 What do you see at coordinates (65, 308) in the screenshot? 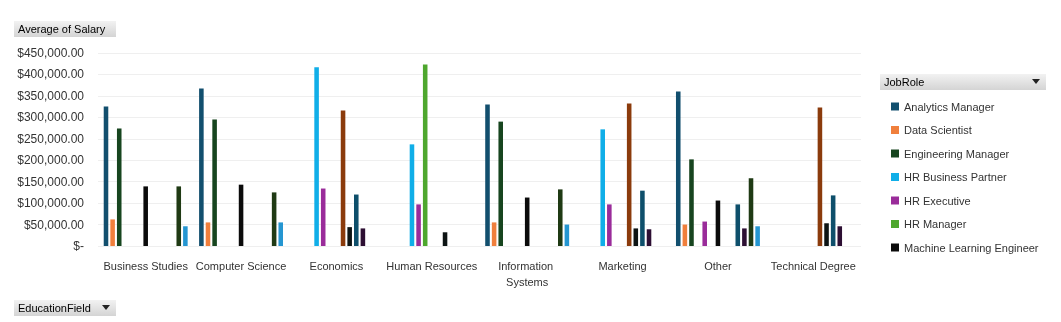
I see `x-axis-title: EducationField` at bounding box center [65, 308].